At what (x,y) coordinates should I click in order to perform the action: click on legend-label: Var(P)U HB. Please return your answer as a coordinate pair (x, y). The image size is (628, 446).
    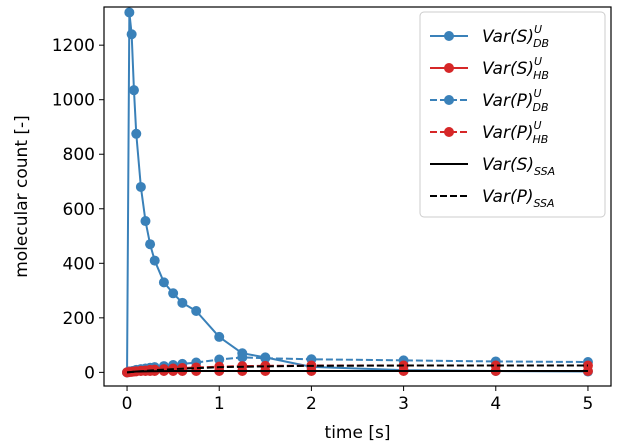
    Looking at the image, I should click on (515, 132).